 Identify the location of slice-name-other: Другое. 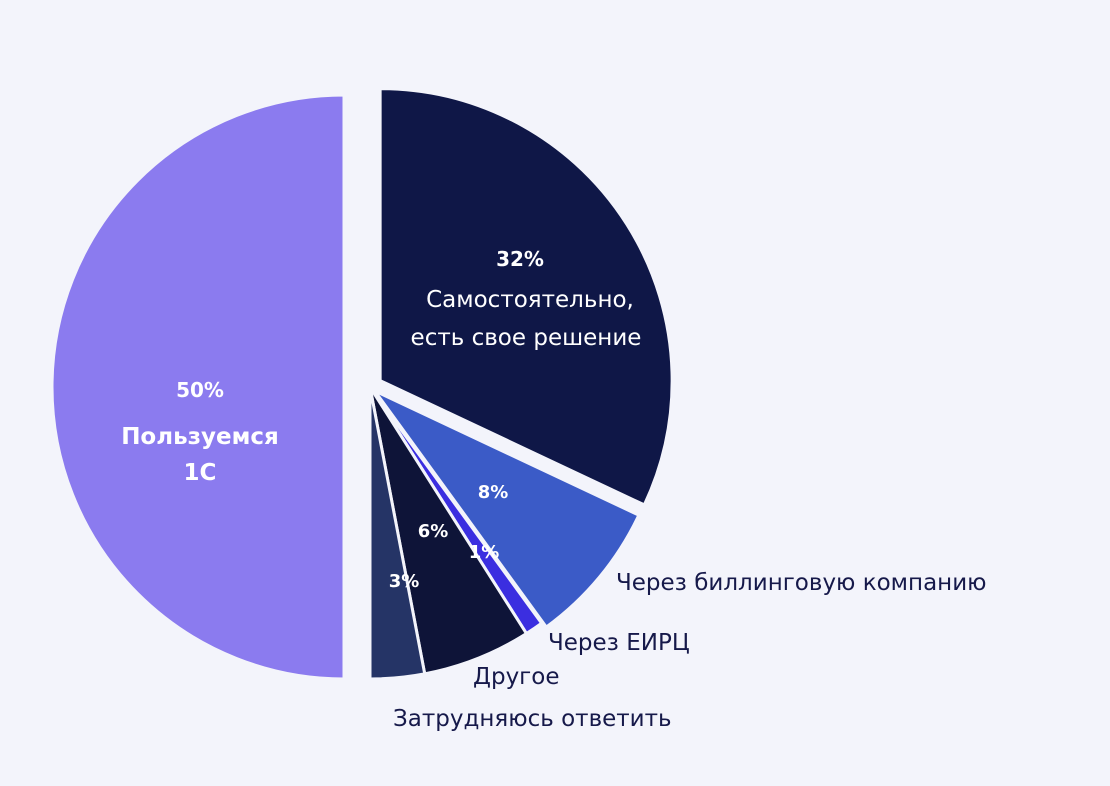
(516, 677).